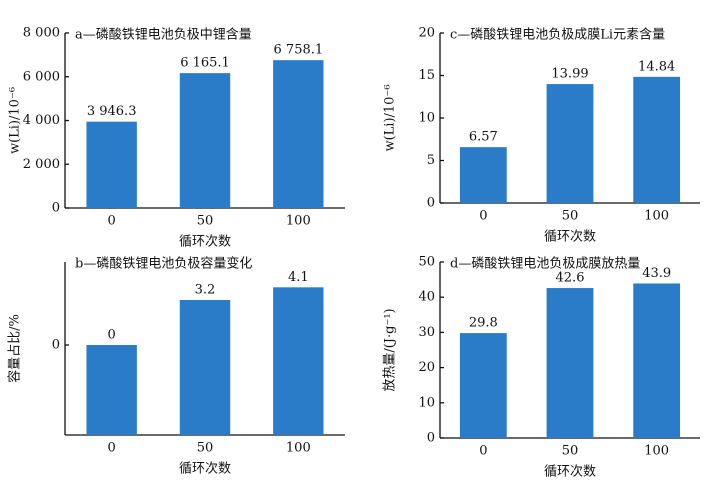 Image resolution: width=715 pixels, height=492 pixels. What do you see at coordinates (299, 50) in the screenshot?
I see `value-label: 6 758.1` at bounding box center [299, 50].